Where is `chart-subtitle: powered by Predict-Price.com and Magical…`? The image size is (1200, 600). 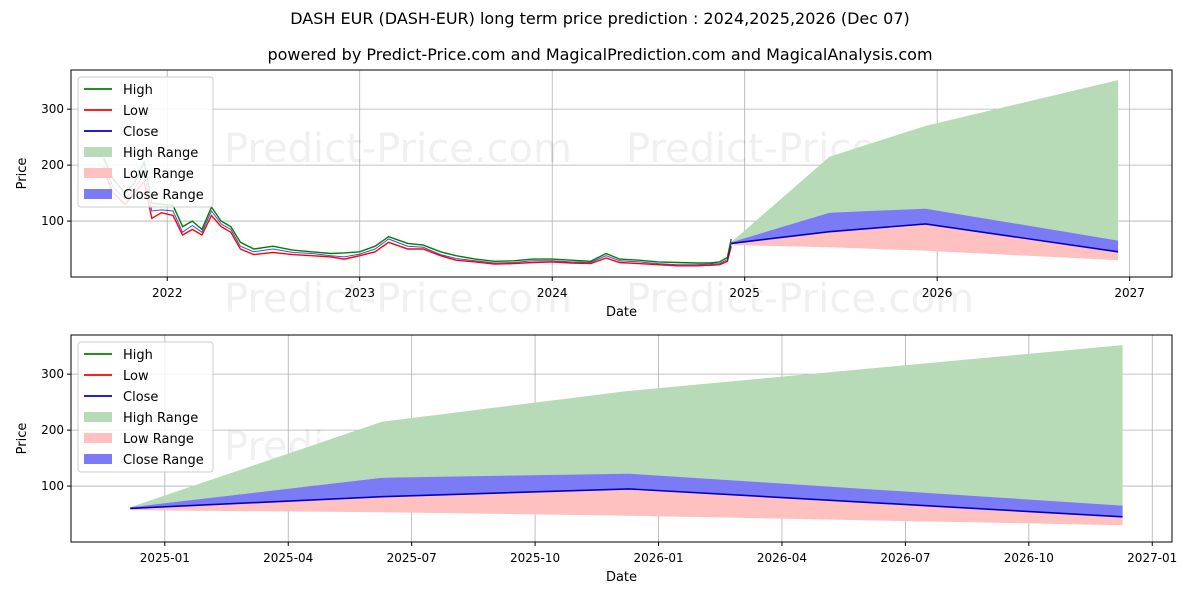 chart-subtitle: powered by Predict-Price.com and Magical… is located at coordinates (600, 54).